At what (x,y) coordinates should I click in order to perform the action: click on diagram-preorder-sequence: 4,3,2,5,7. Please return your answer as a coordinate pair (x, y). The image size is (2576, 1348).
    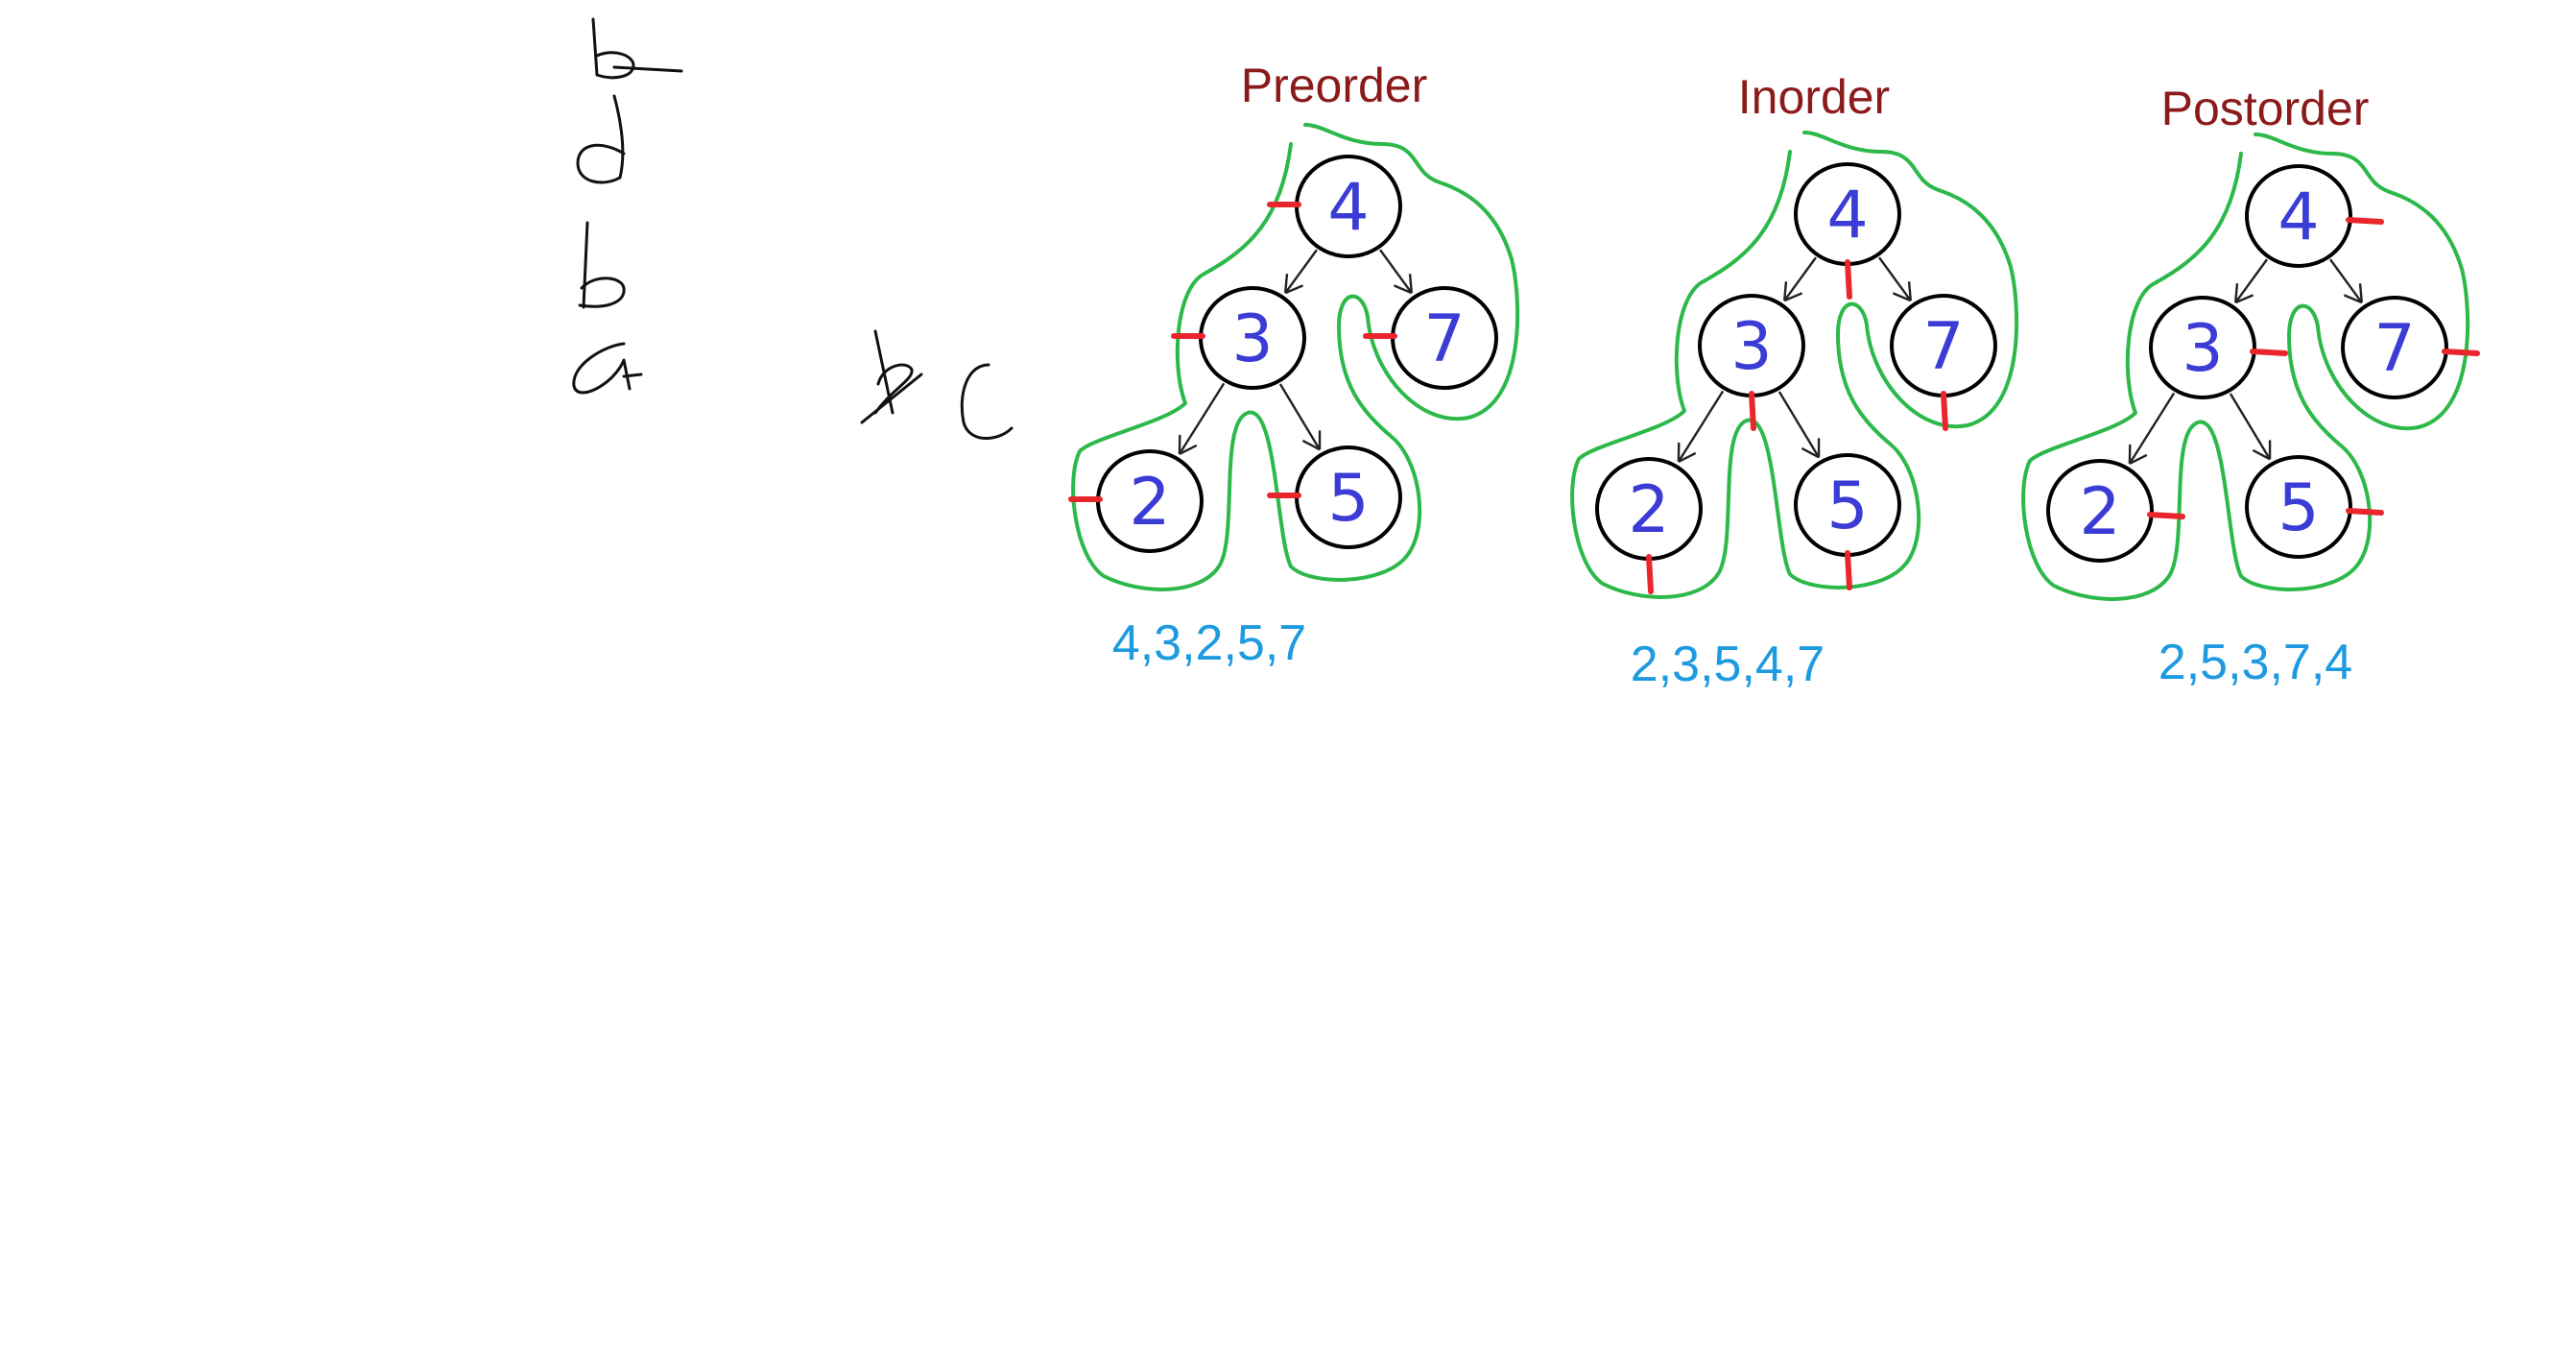
    Looking at the image, I should click on (1209, 643).